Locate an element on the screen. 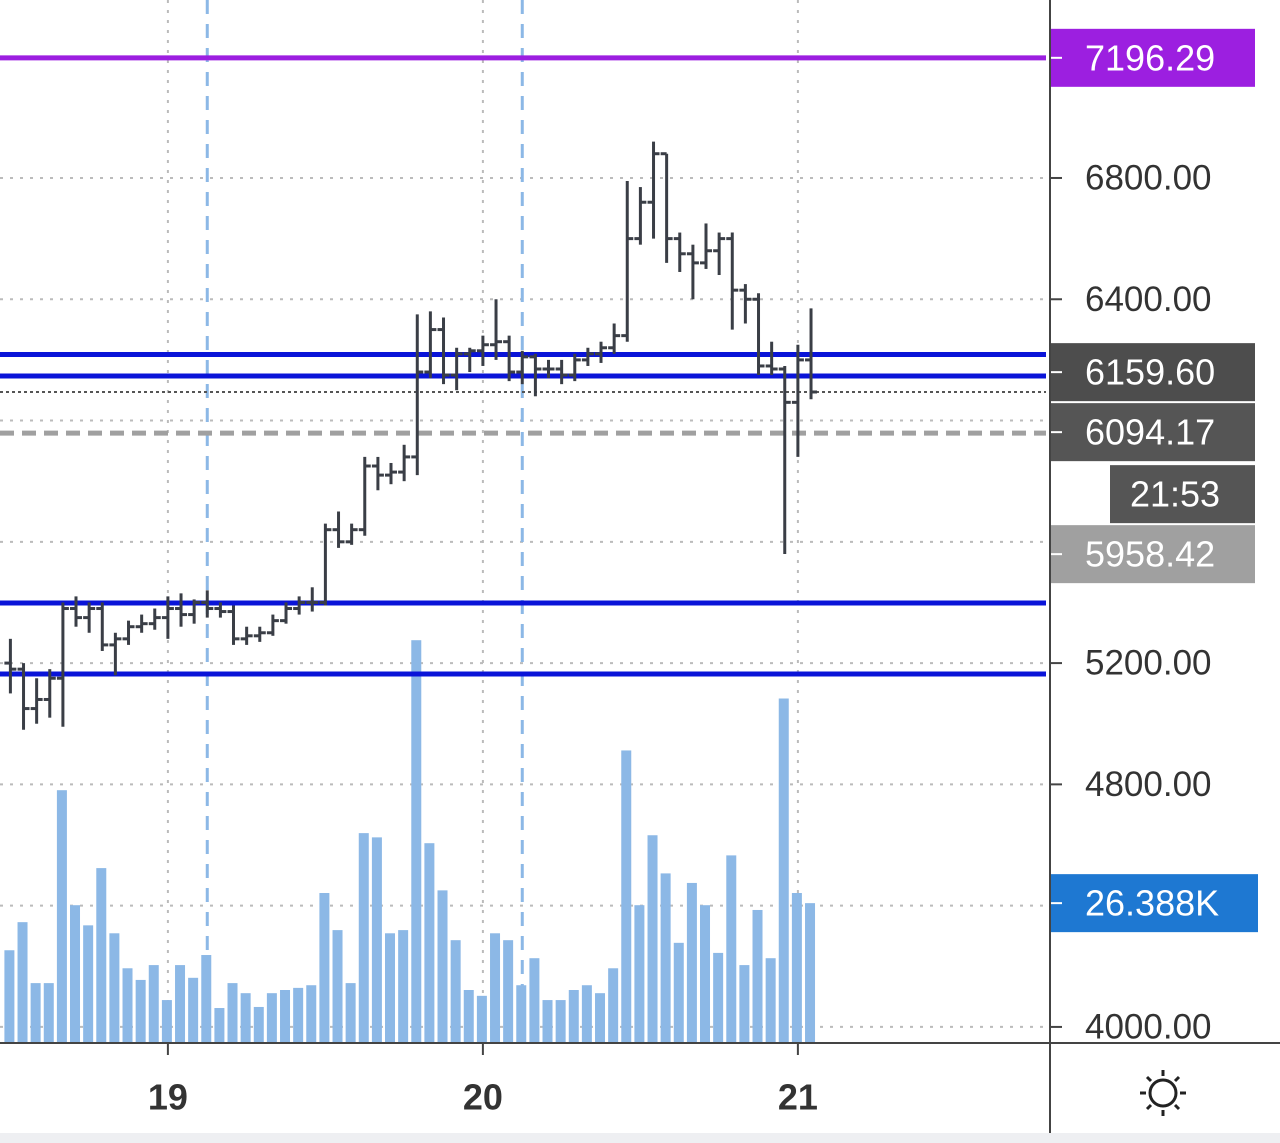 The image size is (1280, 1143). volume-label: 26.388K is located at coordinates (1152, 903).